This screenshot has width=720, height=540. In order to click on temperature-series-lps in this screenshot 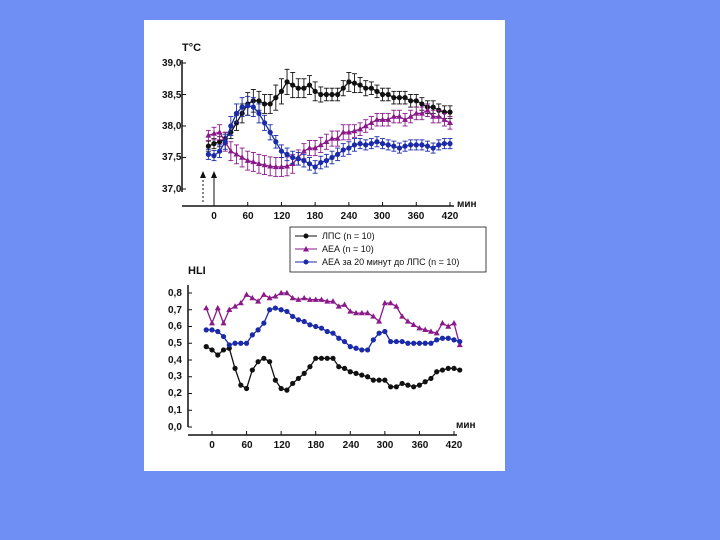, I will do `click(329, 110)`.